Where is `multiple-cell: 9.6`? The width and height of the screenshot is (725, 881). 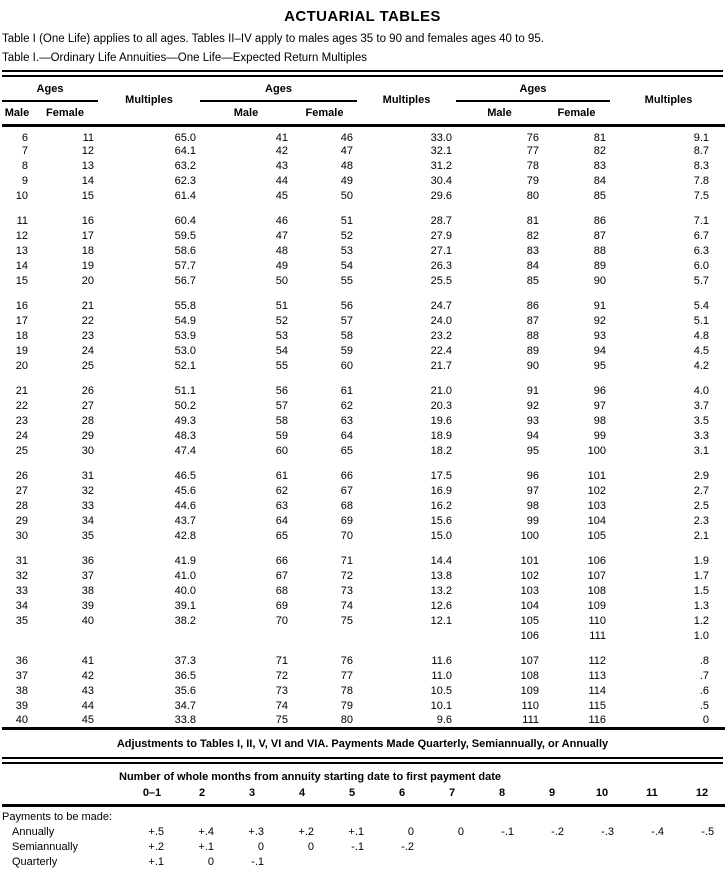 multiple-cell: 9.6 is located at coordinates (444, 720).